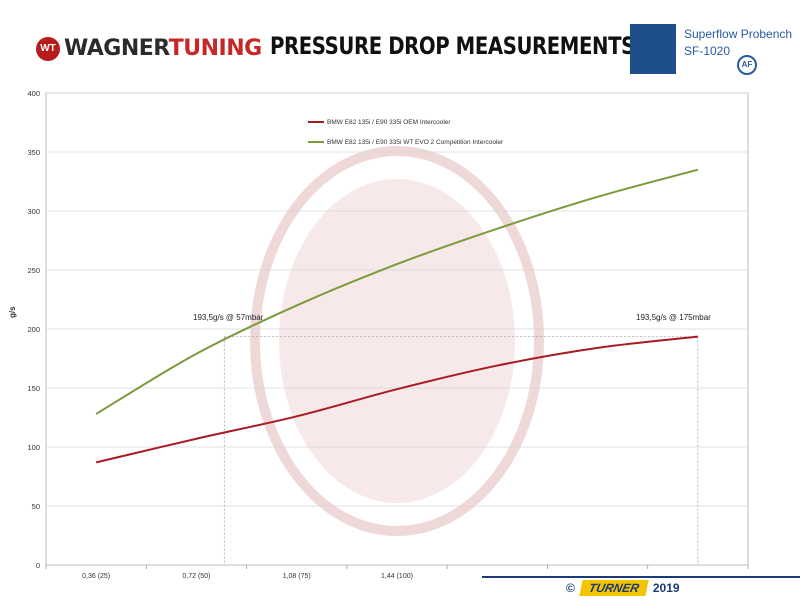  What do you see at coordinates (570, 588) in the screenshot?
I see `copyright-symbol: ©` at bounding box center [570, 588].